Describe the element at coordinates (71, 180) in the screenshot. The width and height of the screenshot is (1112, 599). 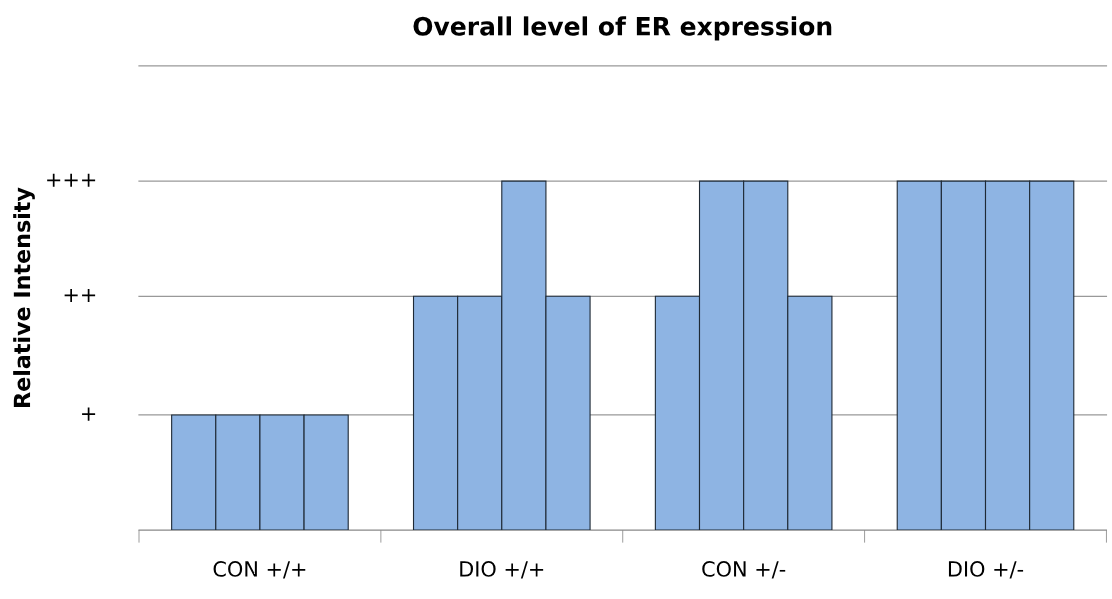
I see `ref-line-label: +++` at that location.